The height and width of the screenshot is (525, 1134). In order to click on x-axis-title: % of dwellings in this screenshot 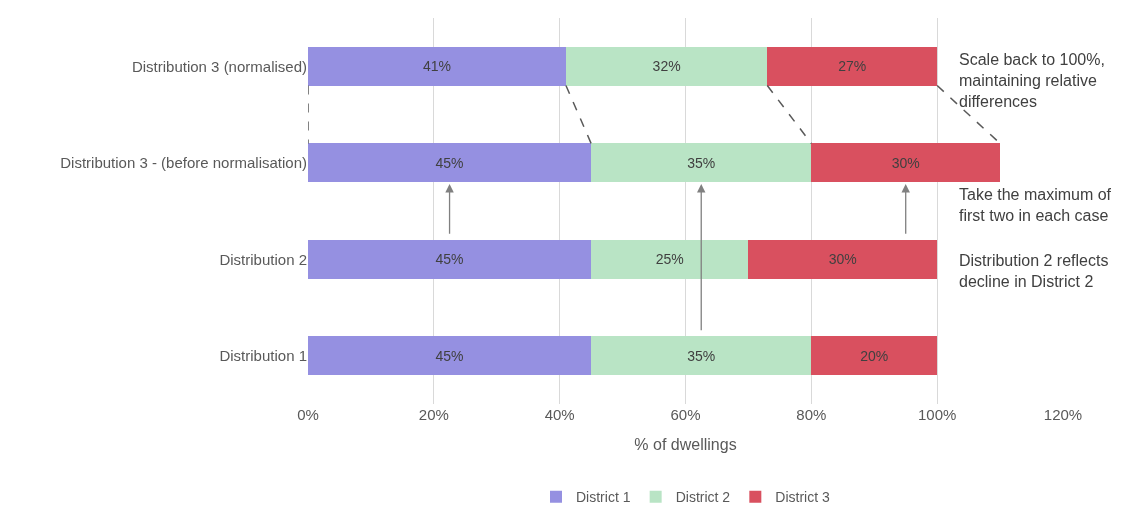, I will do `click(685, 444)`.